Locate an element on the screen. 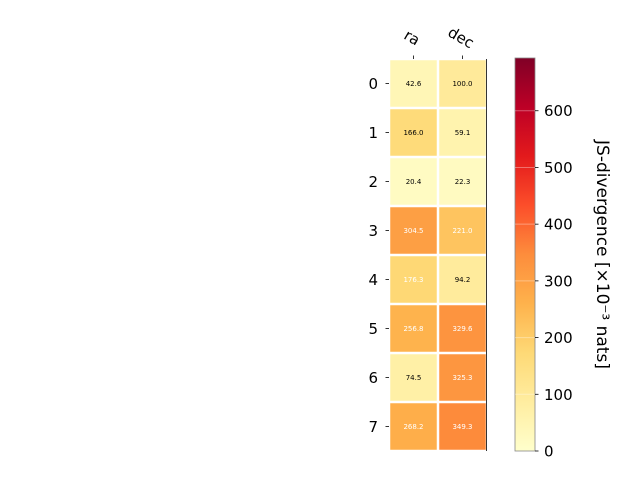  colorbar-tick-label: 0 is located at coordinates (549, 452).